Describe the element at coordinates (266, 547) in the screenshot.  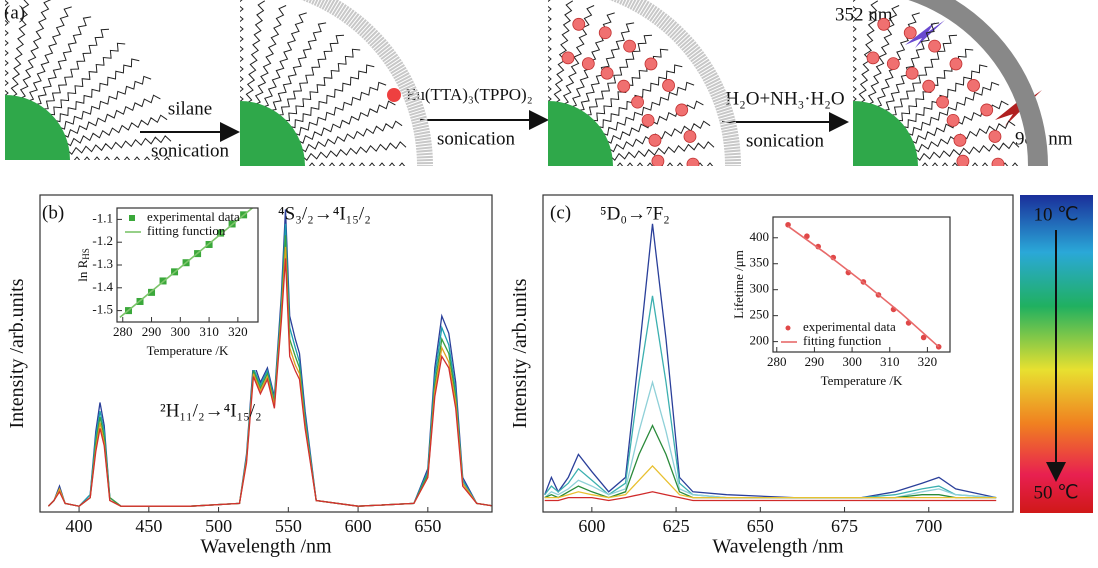
I see `x-axis-label: Wavelength /nm` at that location.